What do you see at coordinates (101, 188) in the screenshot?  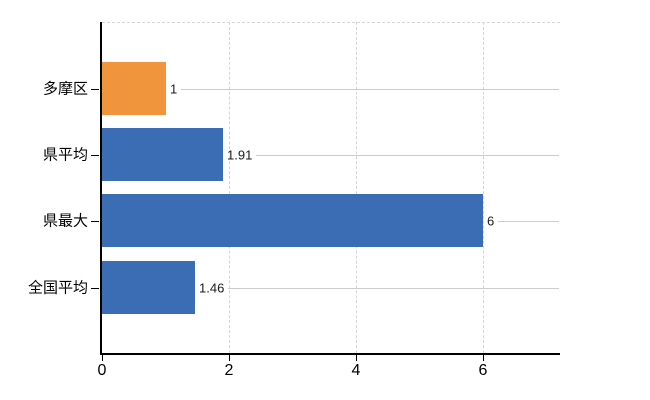 I see `y-axis-line` at bounding box center [101, 188].